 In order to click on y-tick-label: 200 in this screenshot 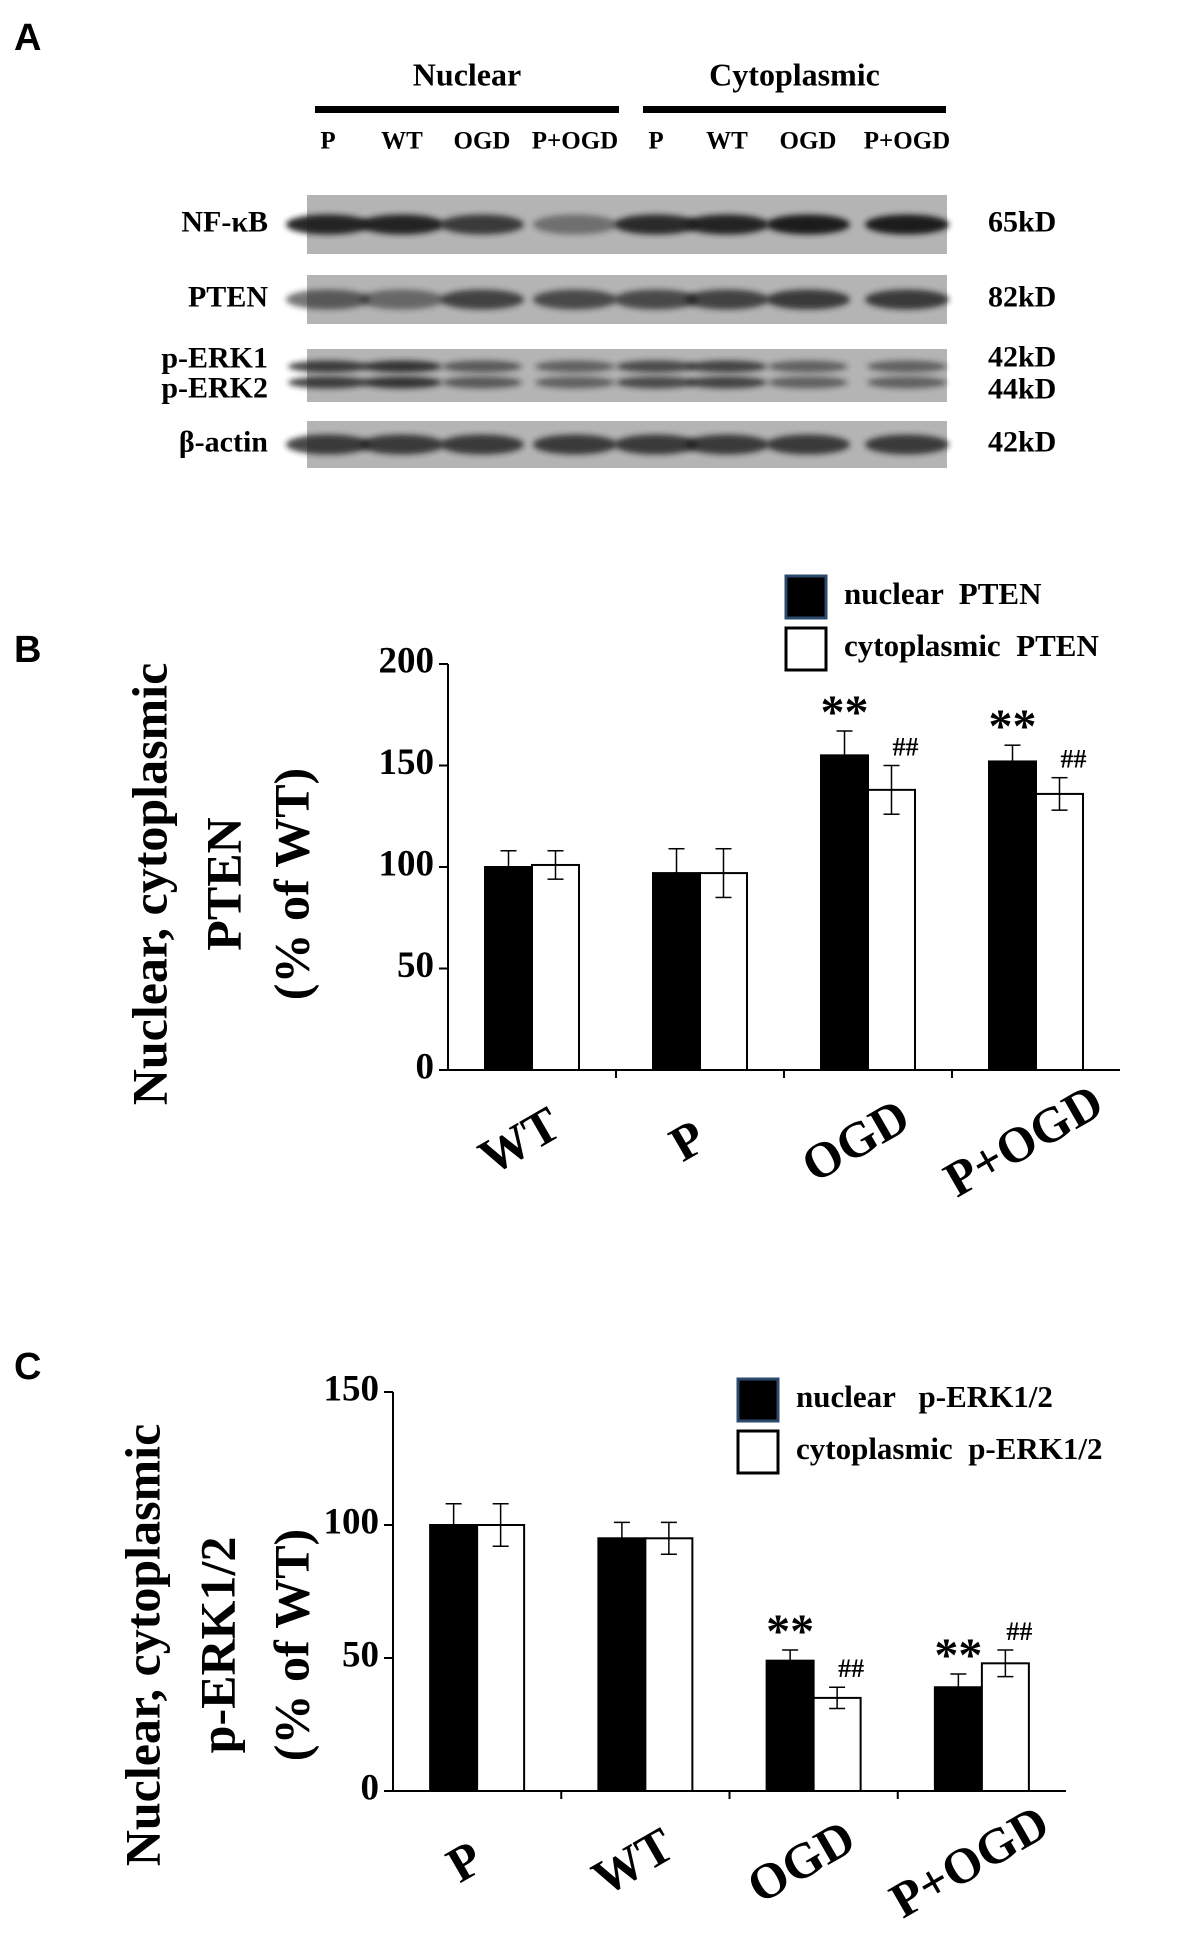, I will do `click(407, 660)`.